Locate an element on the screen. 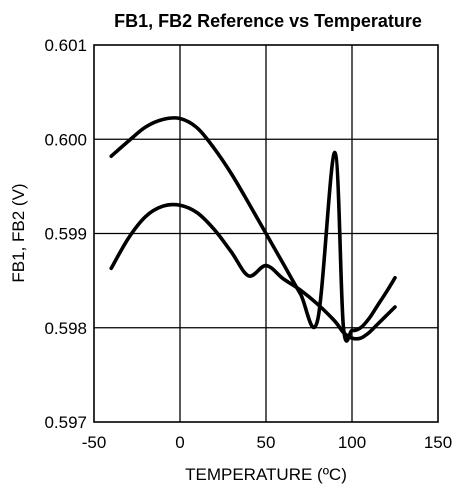  y-axis-label: FB1, FB2 (V) is located at coordinates (18, 232).